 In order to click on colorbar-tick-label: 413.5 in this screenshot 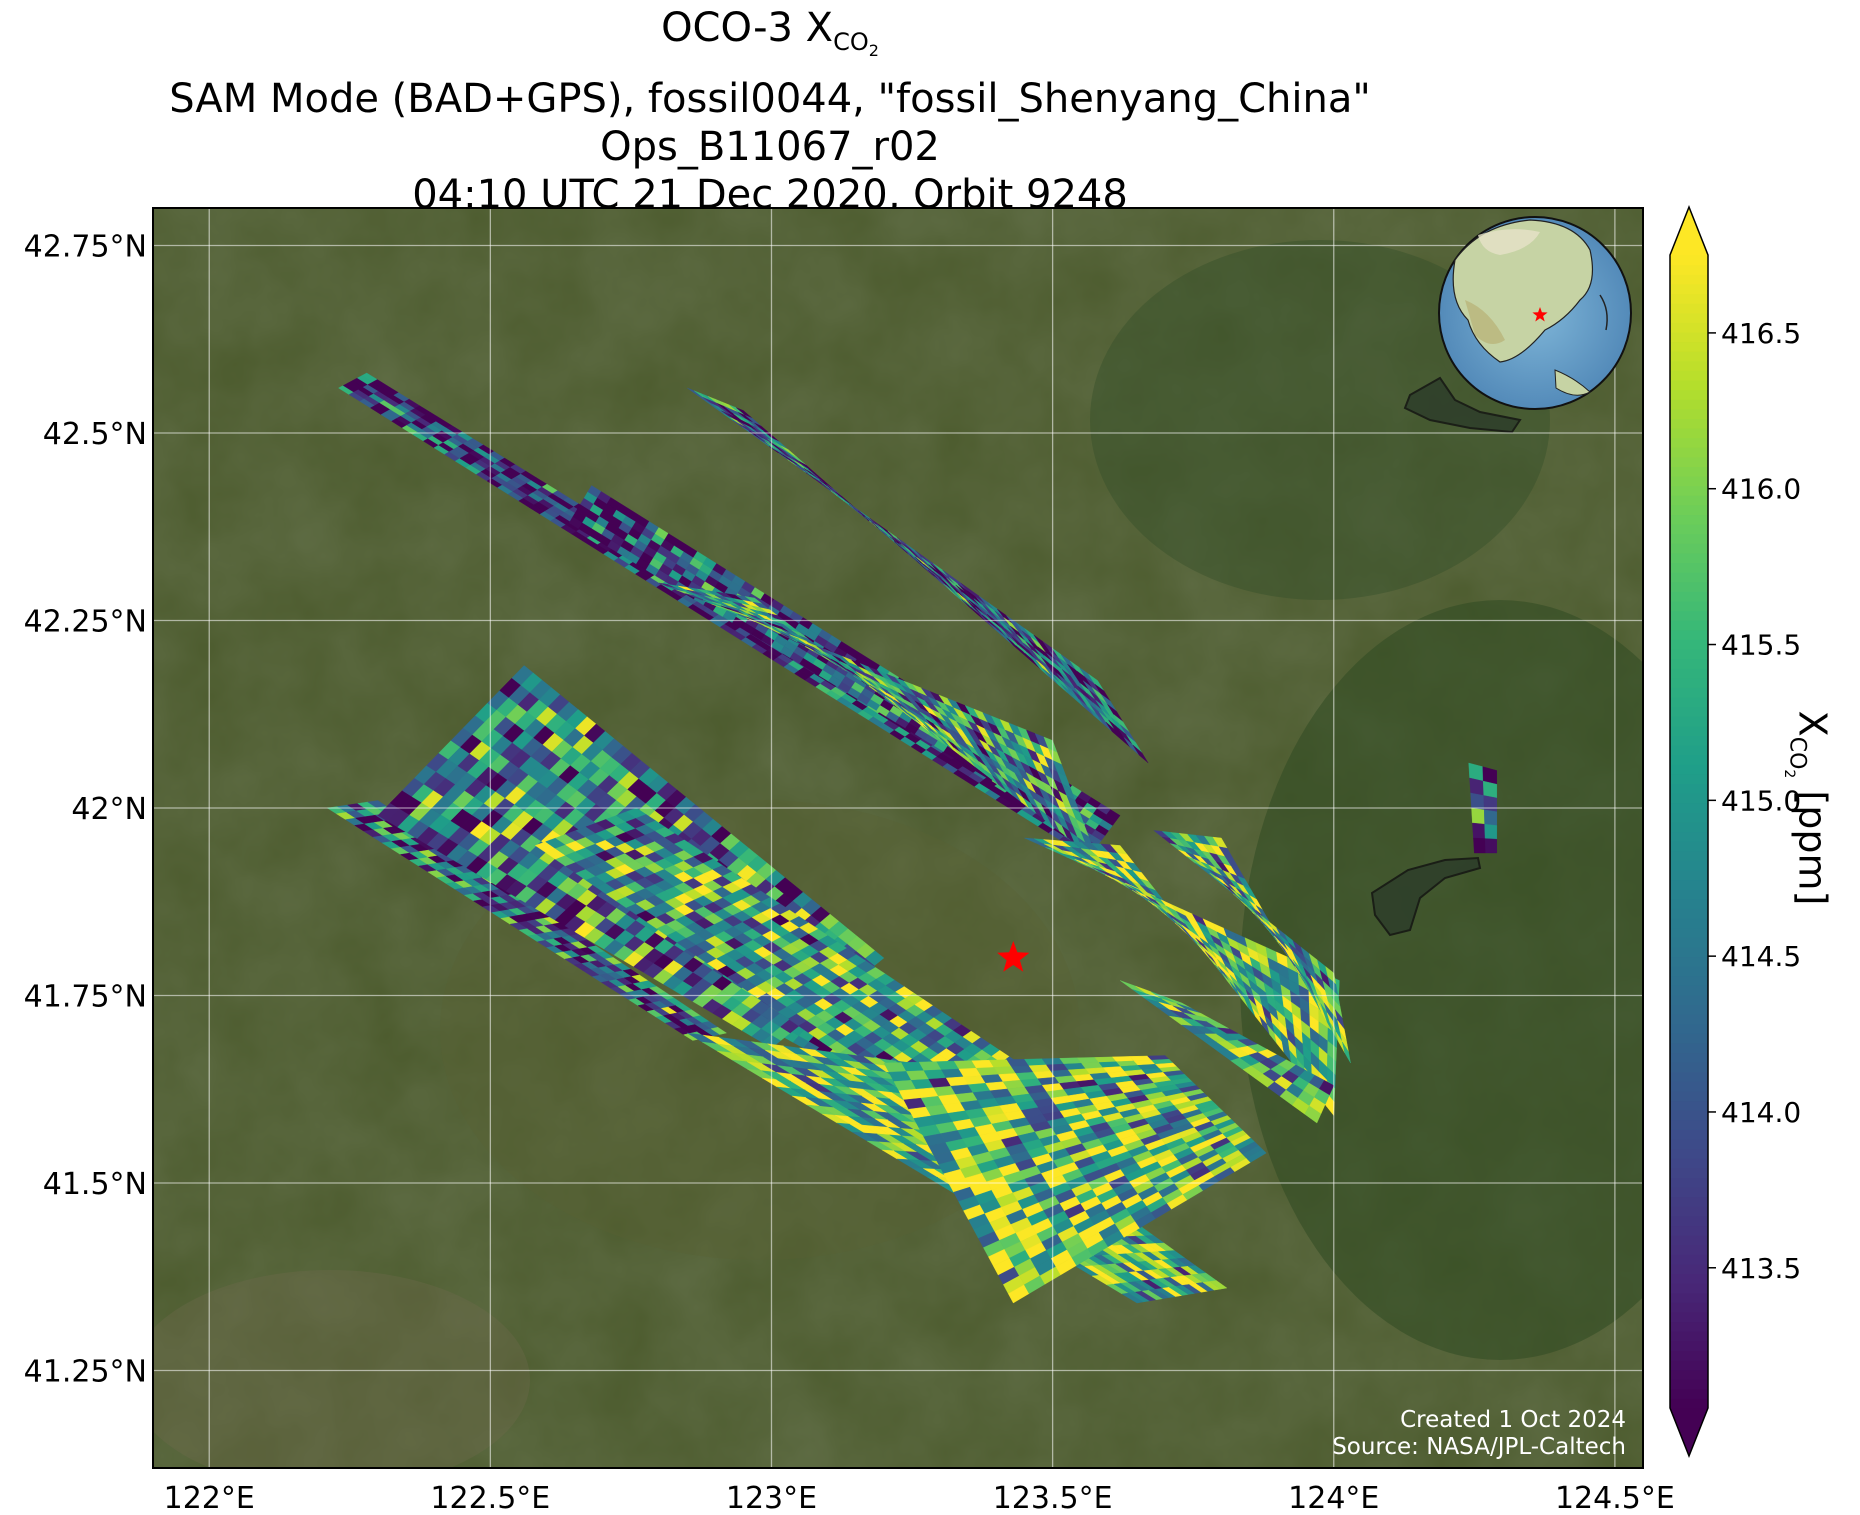, I will do `click(1761, 1268)`.